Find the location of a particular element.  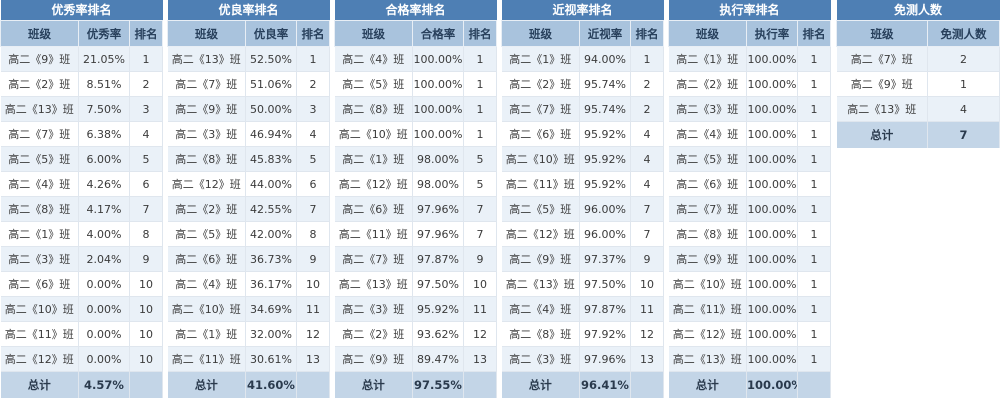

value-cell: 4.00% is located at coordinates (104, 234).